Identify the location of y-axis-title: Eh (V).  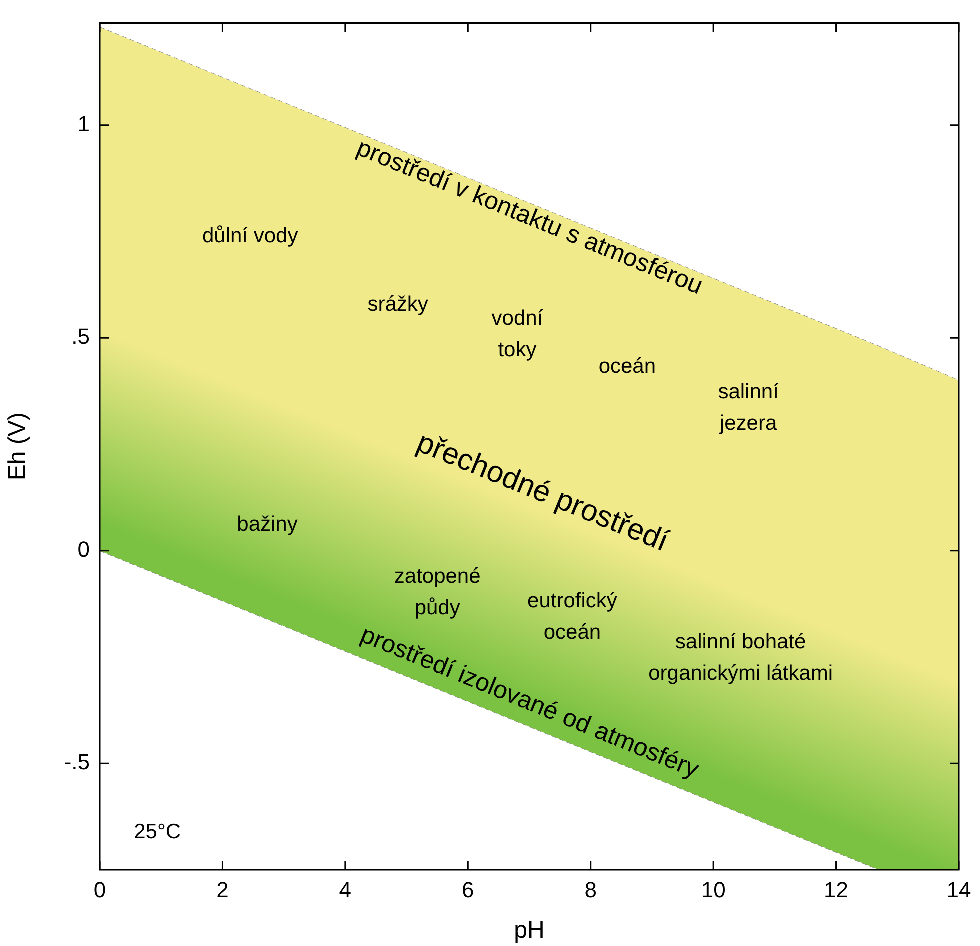
(18, 446).